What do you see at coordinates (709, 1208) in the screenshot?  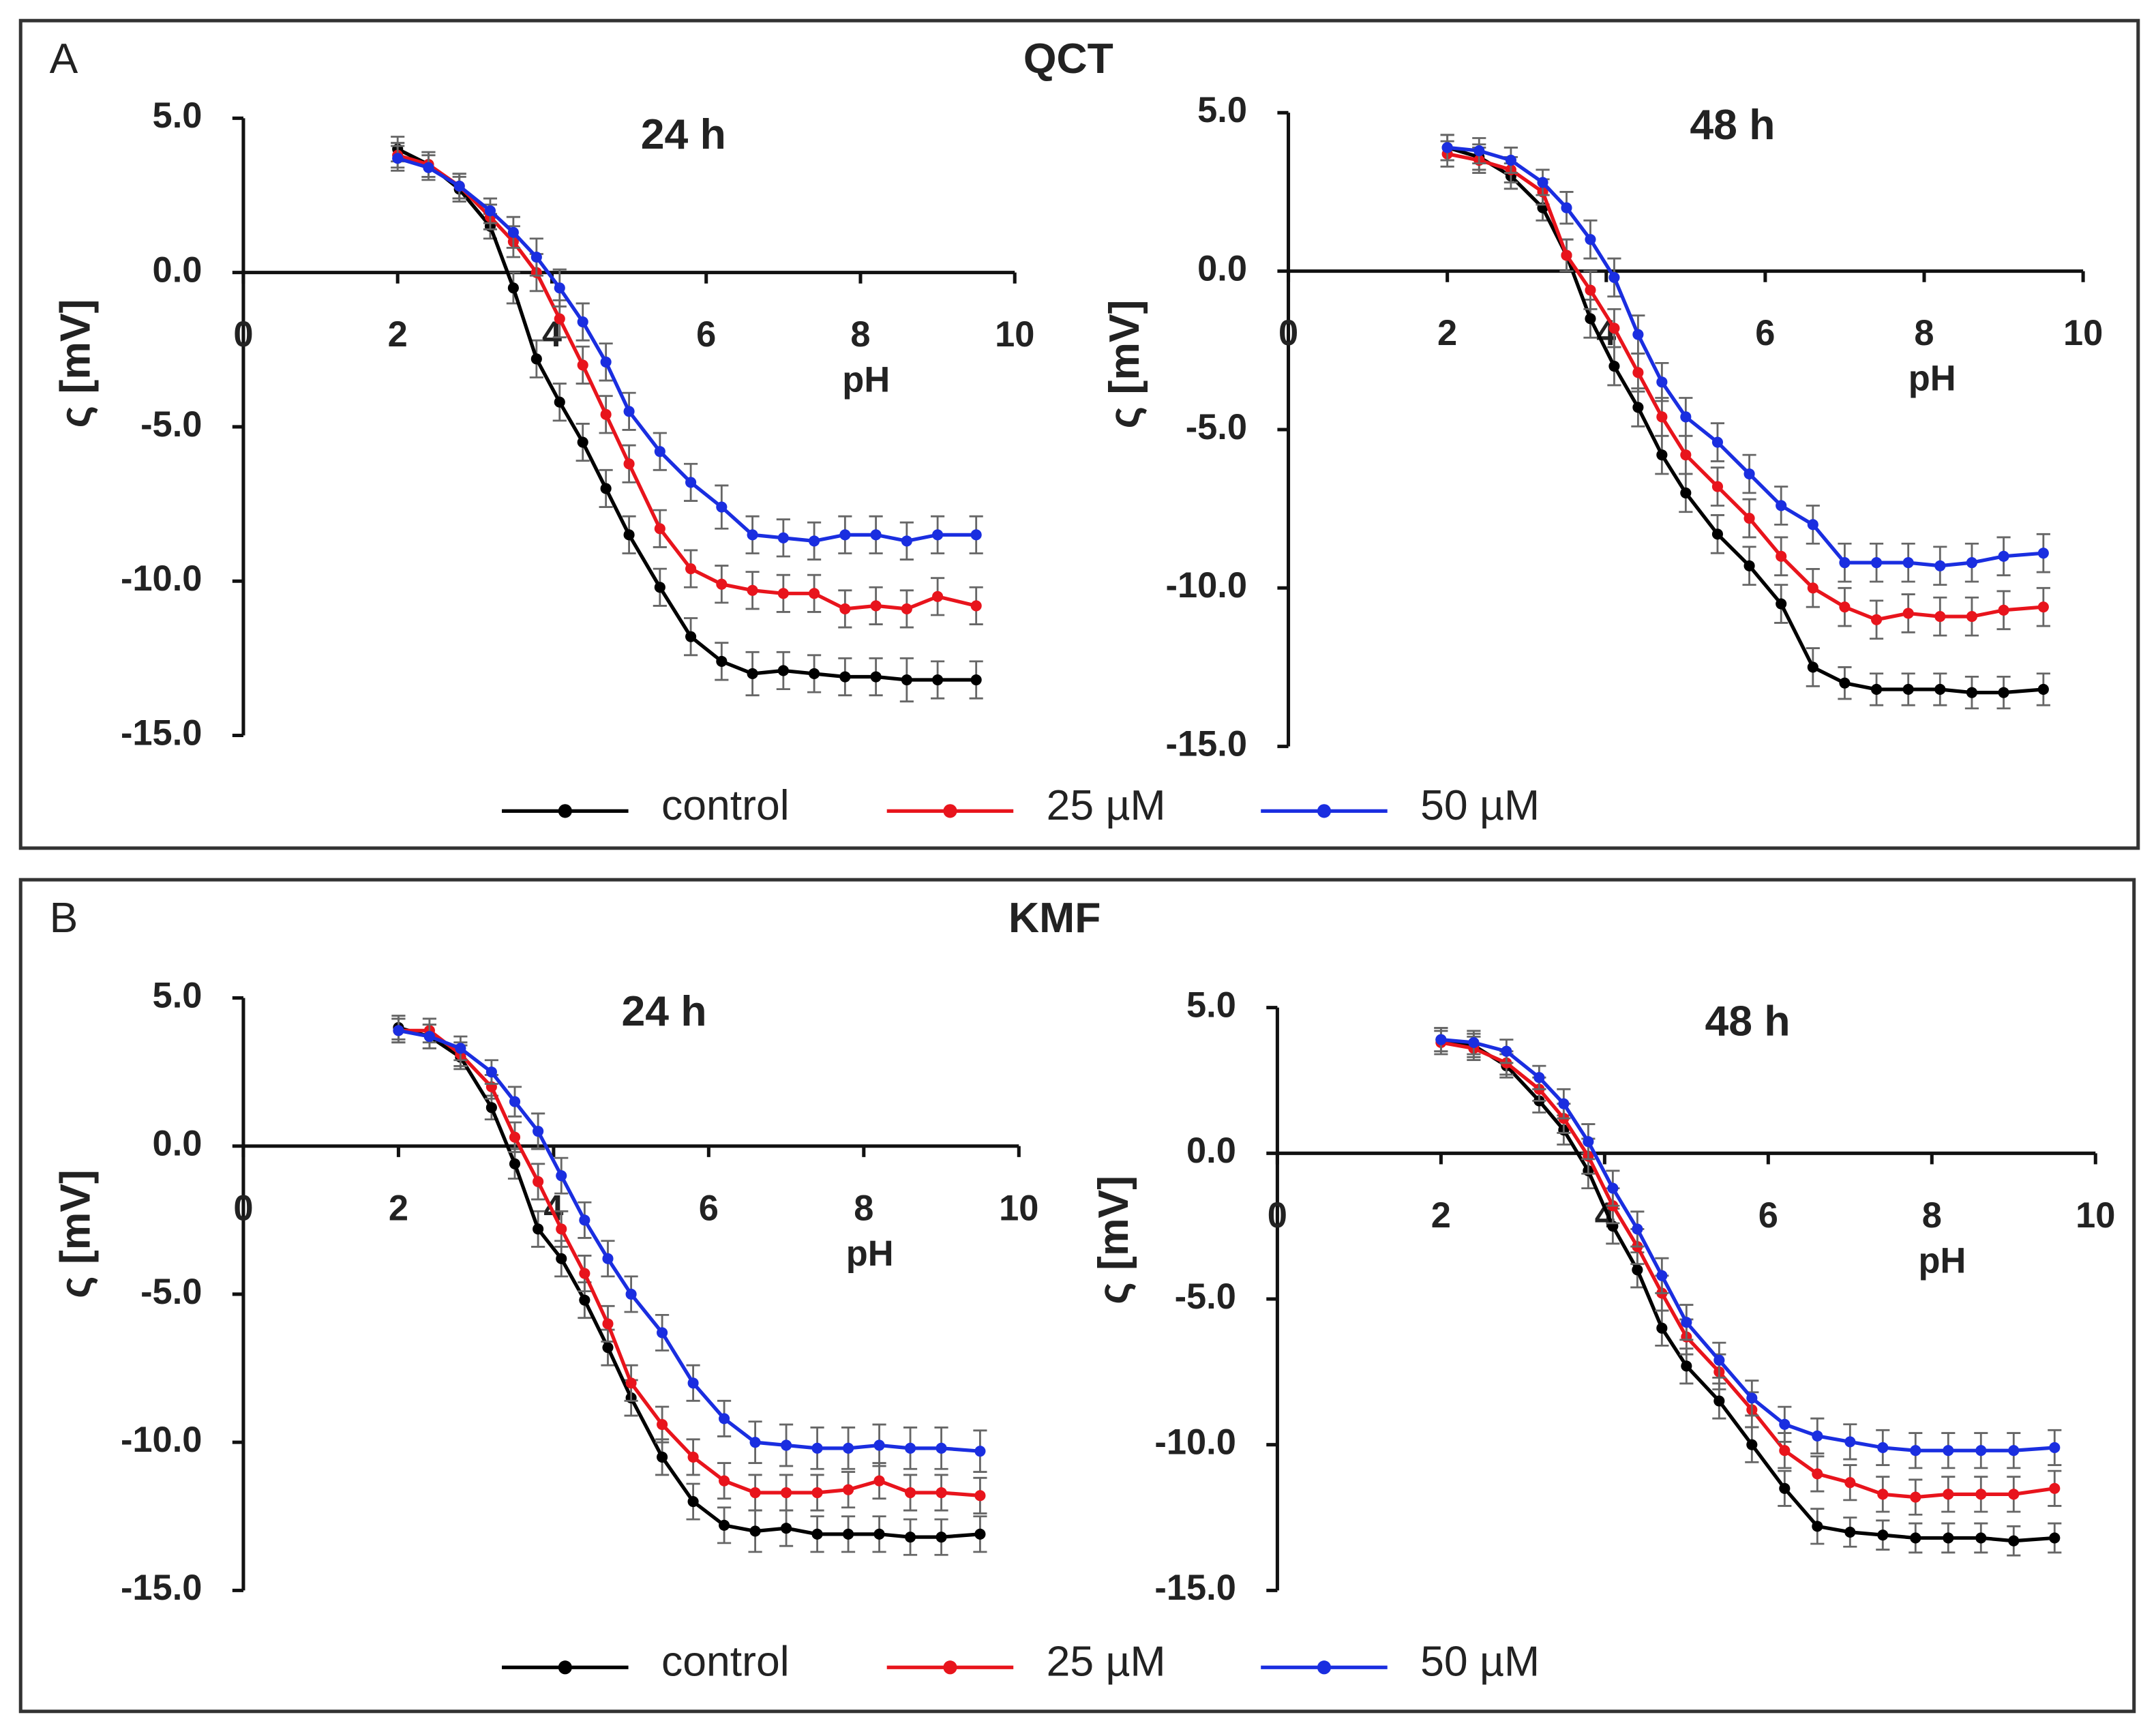 I see `x-tick-label: 6` at bounding box center [709, 1208].